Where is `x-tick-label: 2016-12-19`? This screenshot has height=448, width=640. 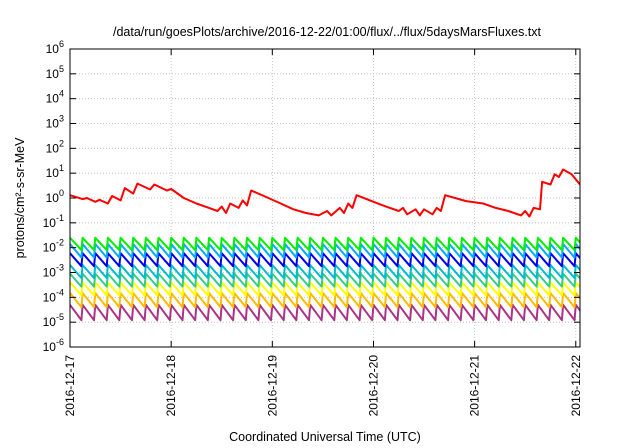 x-tick-label: 2016-12-19 is located at coordinates (272, 386).